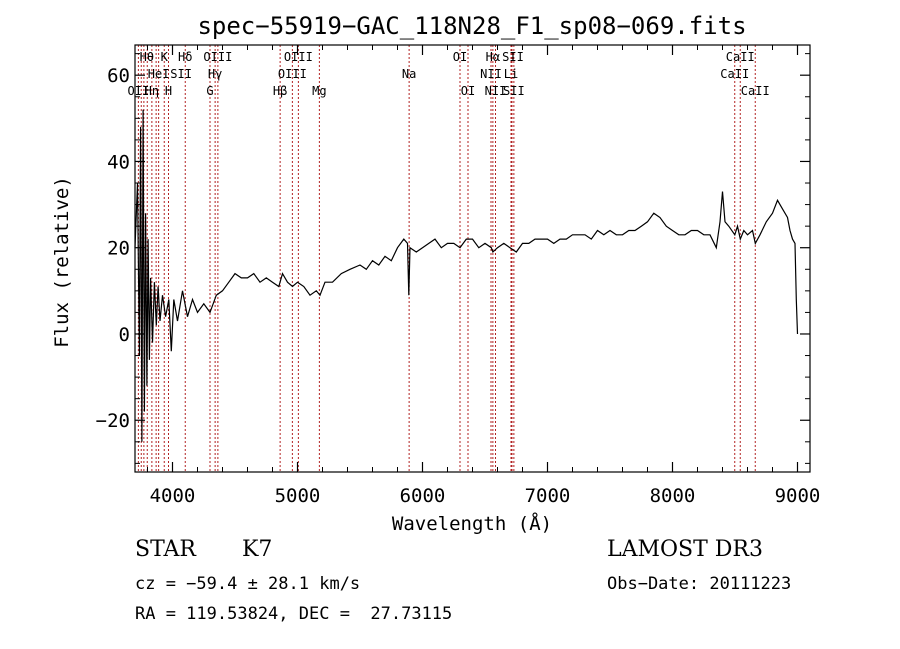 The image size is (900, 649). I want to click on x-tick-label: 4000, so click(173, 496).